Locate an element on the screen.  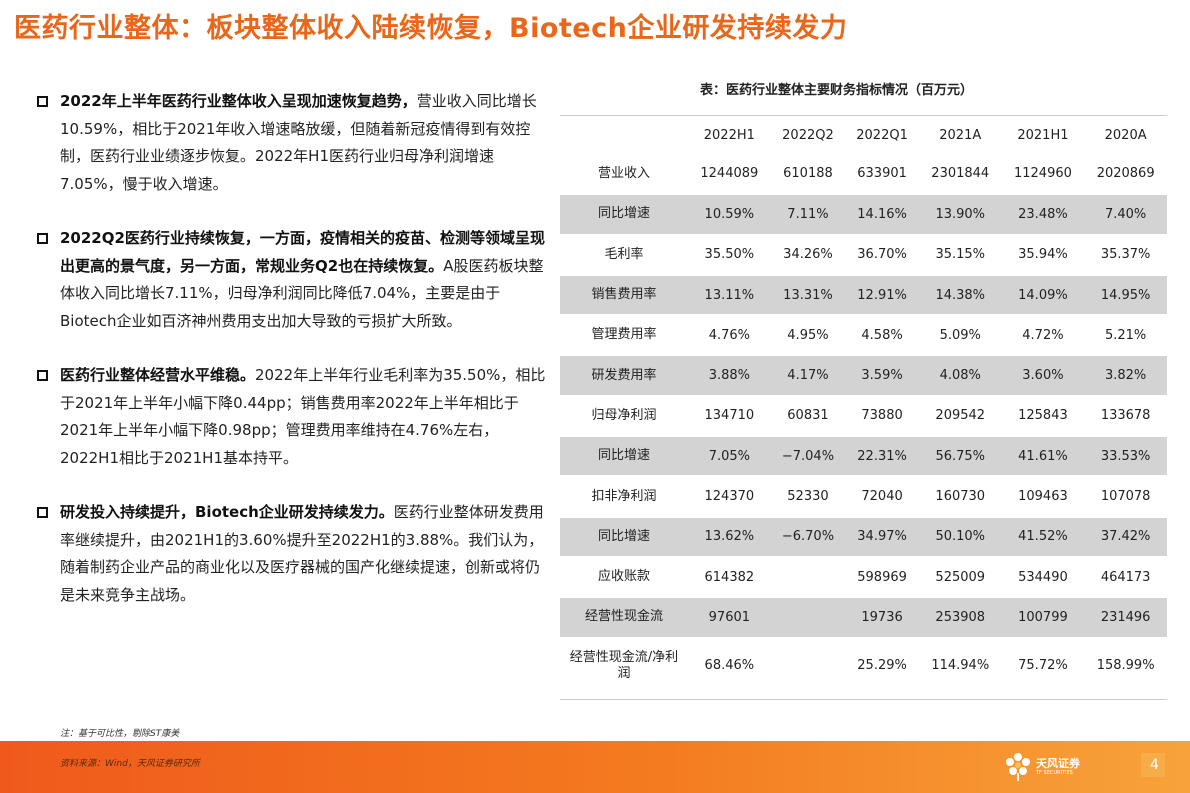
table-cell: 73880 is located at coordinates (882, 416).